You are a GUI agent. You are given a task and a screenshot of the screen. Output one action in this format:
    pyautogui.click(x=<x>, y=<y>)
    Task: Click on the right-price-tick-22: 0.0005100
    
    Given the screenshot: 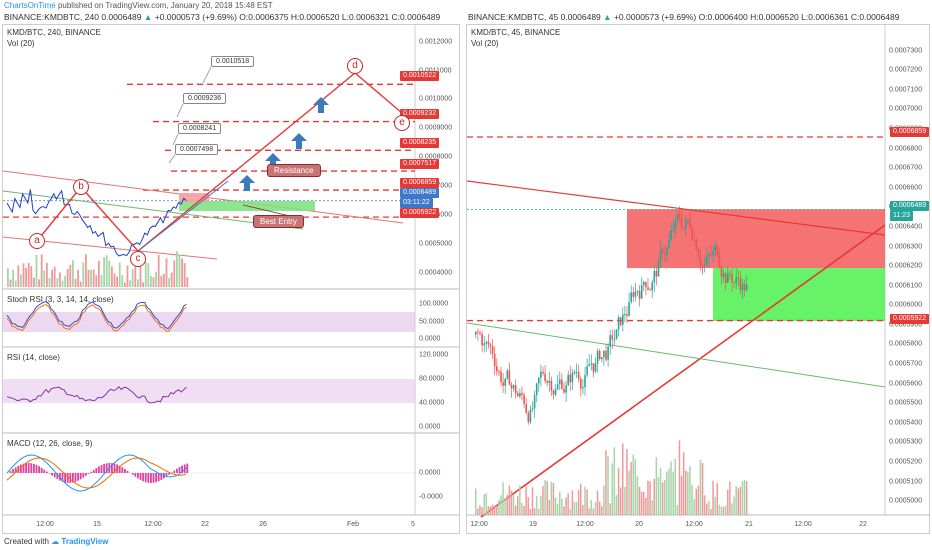 What is the action you would take?
    pyautogui.click(x=906, y=482)
    